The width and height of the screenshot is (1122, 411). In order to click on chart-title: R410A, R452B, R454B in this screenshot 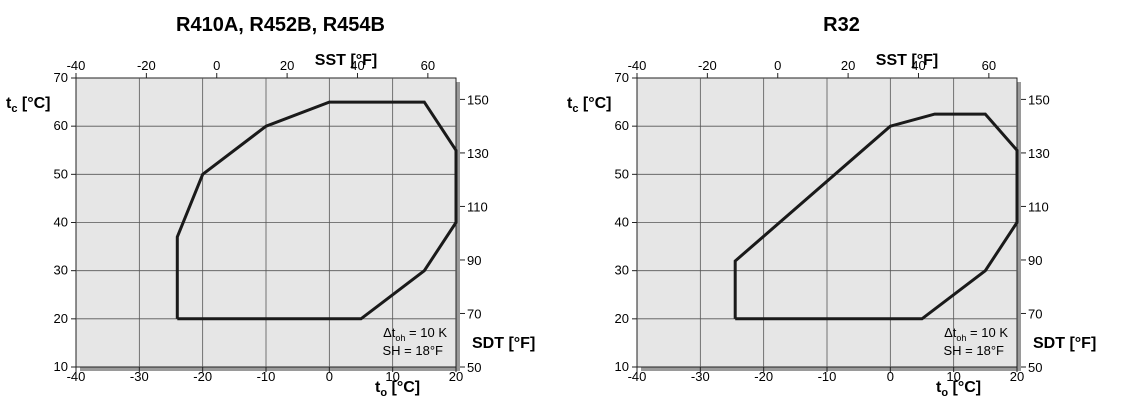, I will do `click(280, 25)`.